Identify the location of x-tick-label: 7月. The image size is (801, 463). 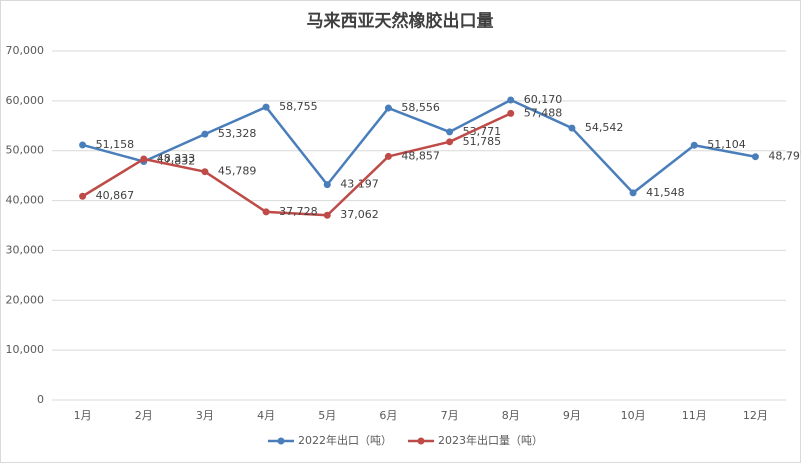
(450, 415).